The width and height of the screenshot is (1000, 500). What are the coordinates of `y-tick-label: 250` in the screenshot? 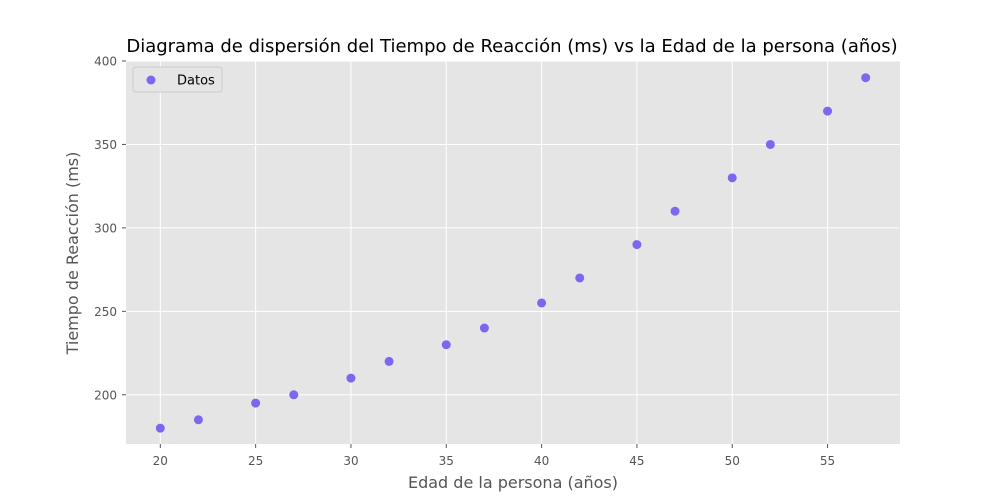 It's located at (105, 312).